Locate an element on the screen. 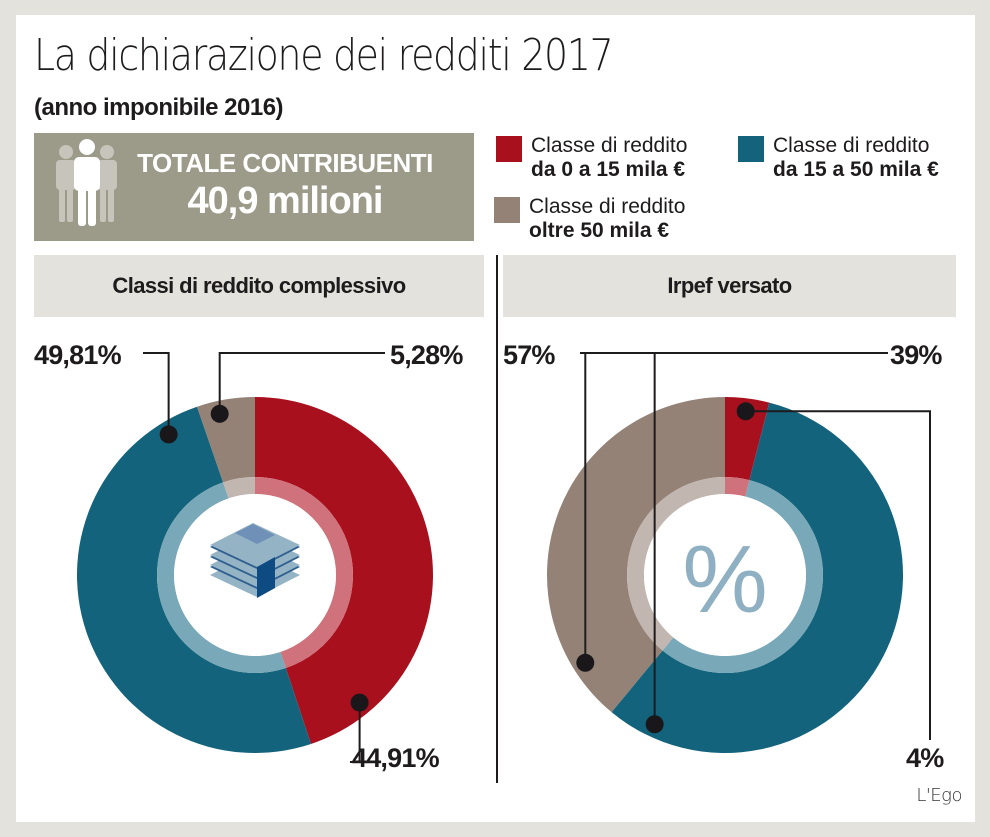 The image size is (990, 837). people-group-icon is located at coordinates (86, 182).